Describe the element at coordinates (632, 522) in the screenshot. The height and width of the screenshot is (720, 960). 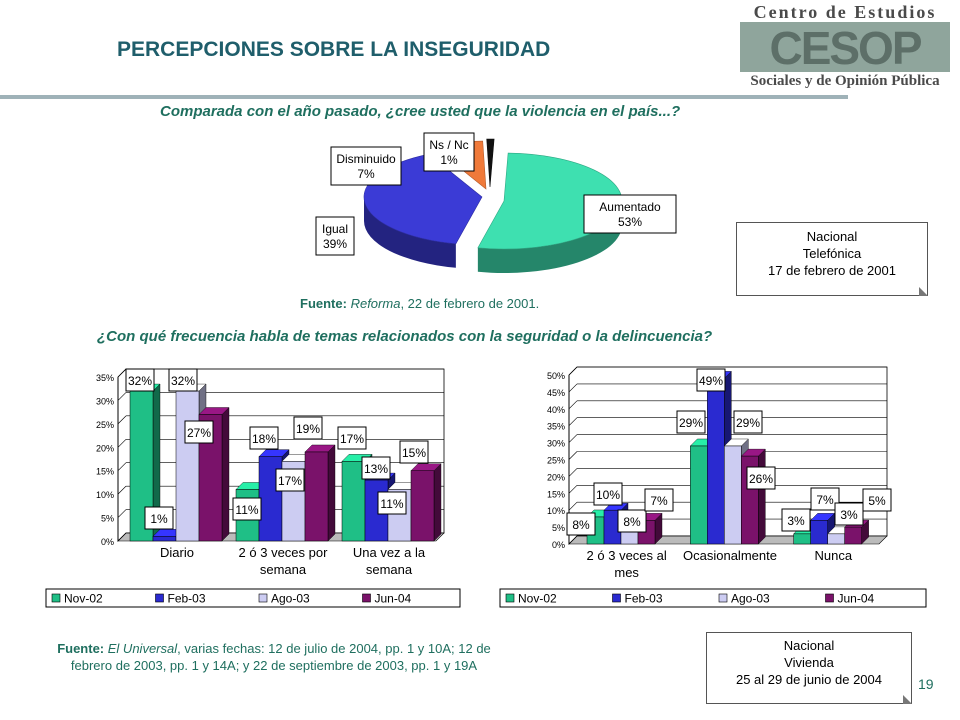
I see `data-label: 8%` at that location.